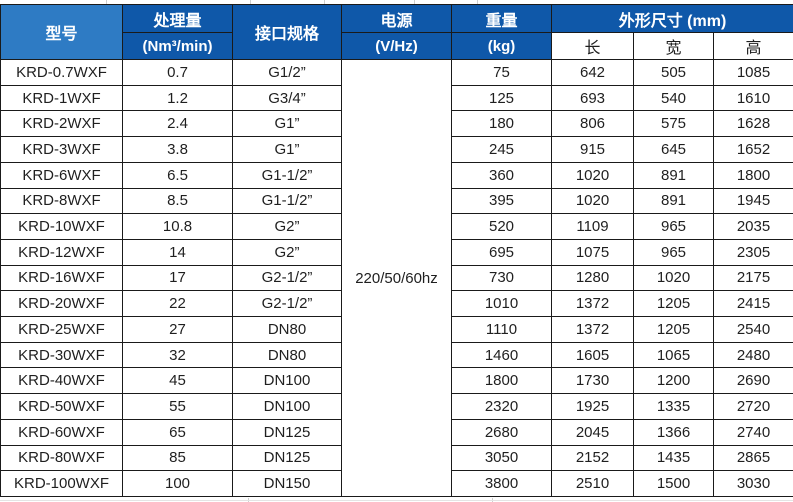 The height and width of the screenshot is (502, 793). I want to click on cell-interface: DN125, so click(287, 458).